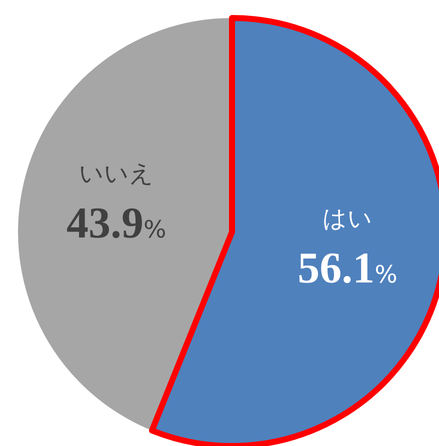 The width and height of the screenshot is (439, 446). What do you see at coordinates (347, 218) in the screenshot?
I see `slice-label: はい` at bounding box center [347, 218].